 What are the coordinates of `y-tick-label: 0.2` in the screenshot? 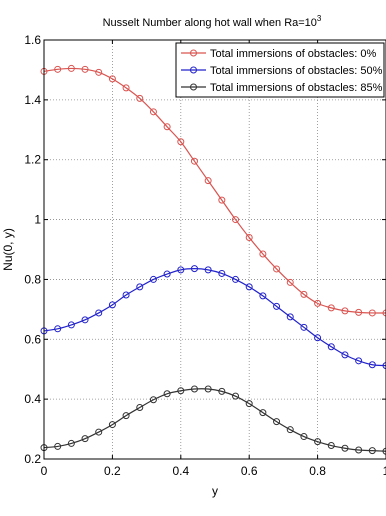 It's located at (32, 459).